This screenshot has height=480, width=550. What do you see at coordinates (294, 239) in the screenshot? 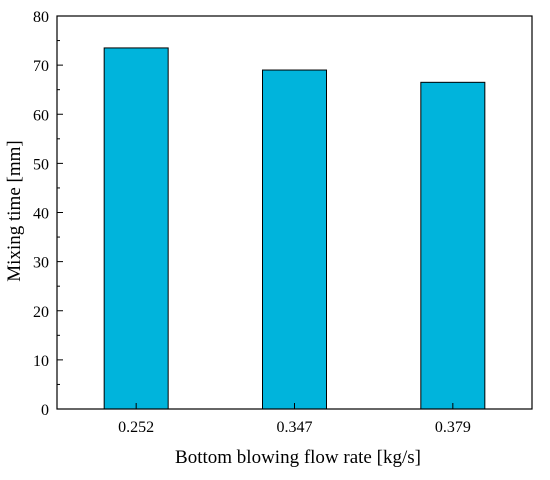
I see `bar-0.347` at bounding box center [294, 239].